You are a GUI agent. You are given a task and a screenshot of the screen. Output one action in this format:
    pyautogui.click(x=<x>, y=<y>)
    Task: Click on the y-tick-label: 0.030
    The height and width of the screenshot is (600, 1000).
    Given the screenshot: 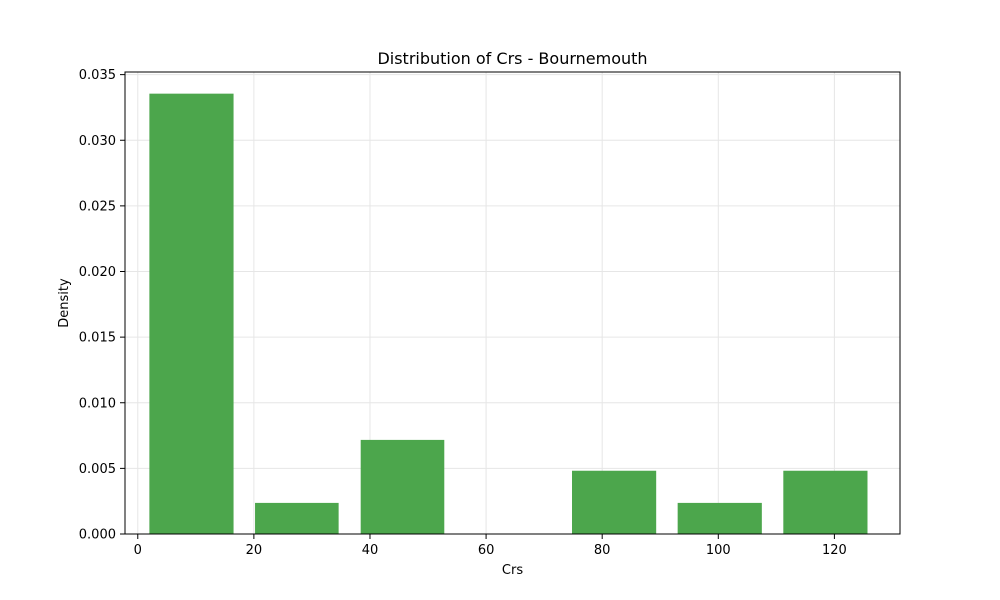 What is the action you would take?
    pyautogui.click(x=97, y=141)
    